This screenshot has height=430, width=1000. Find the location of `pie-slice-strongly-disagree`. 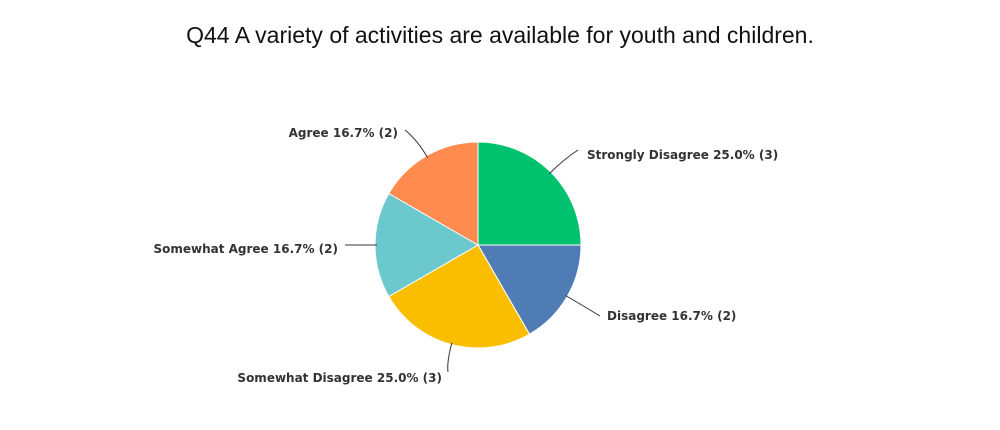

pie-slice-strongly-disagree is located at coordinates (529, 193).